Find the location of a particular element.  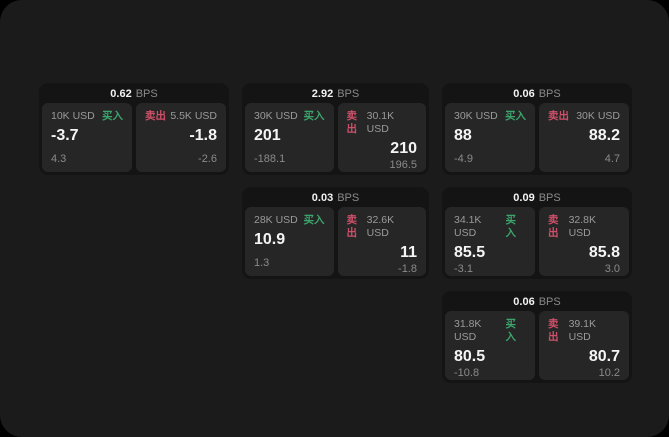

sell-sub-value: -1.8 is located at coordinates (407, 269).